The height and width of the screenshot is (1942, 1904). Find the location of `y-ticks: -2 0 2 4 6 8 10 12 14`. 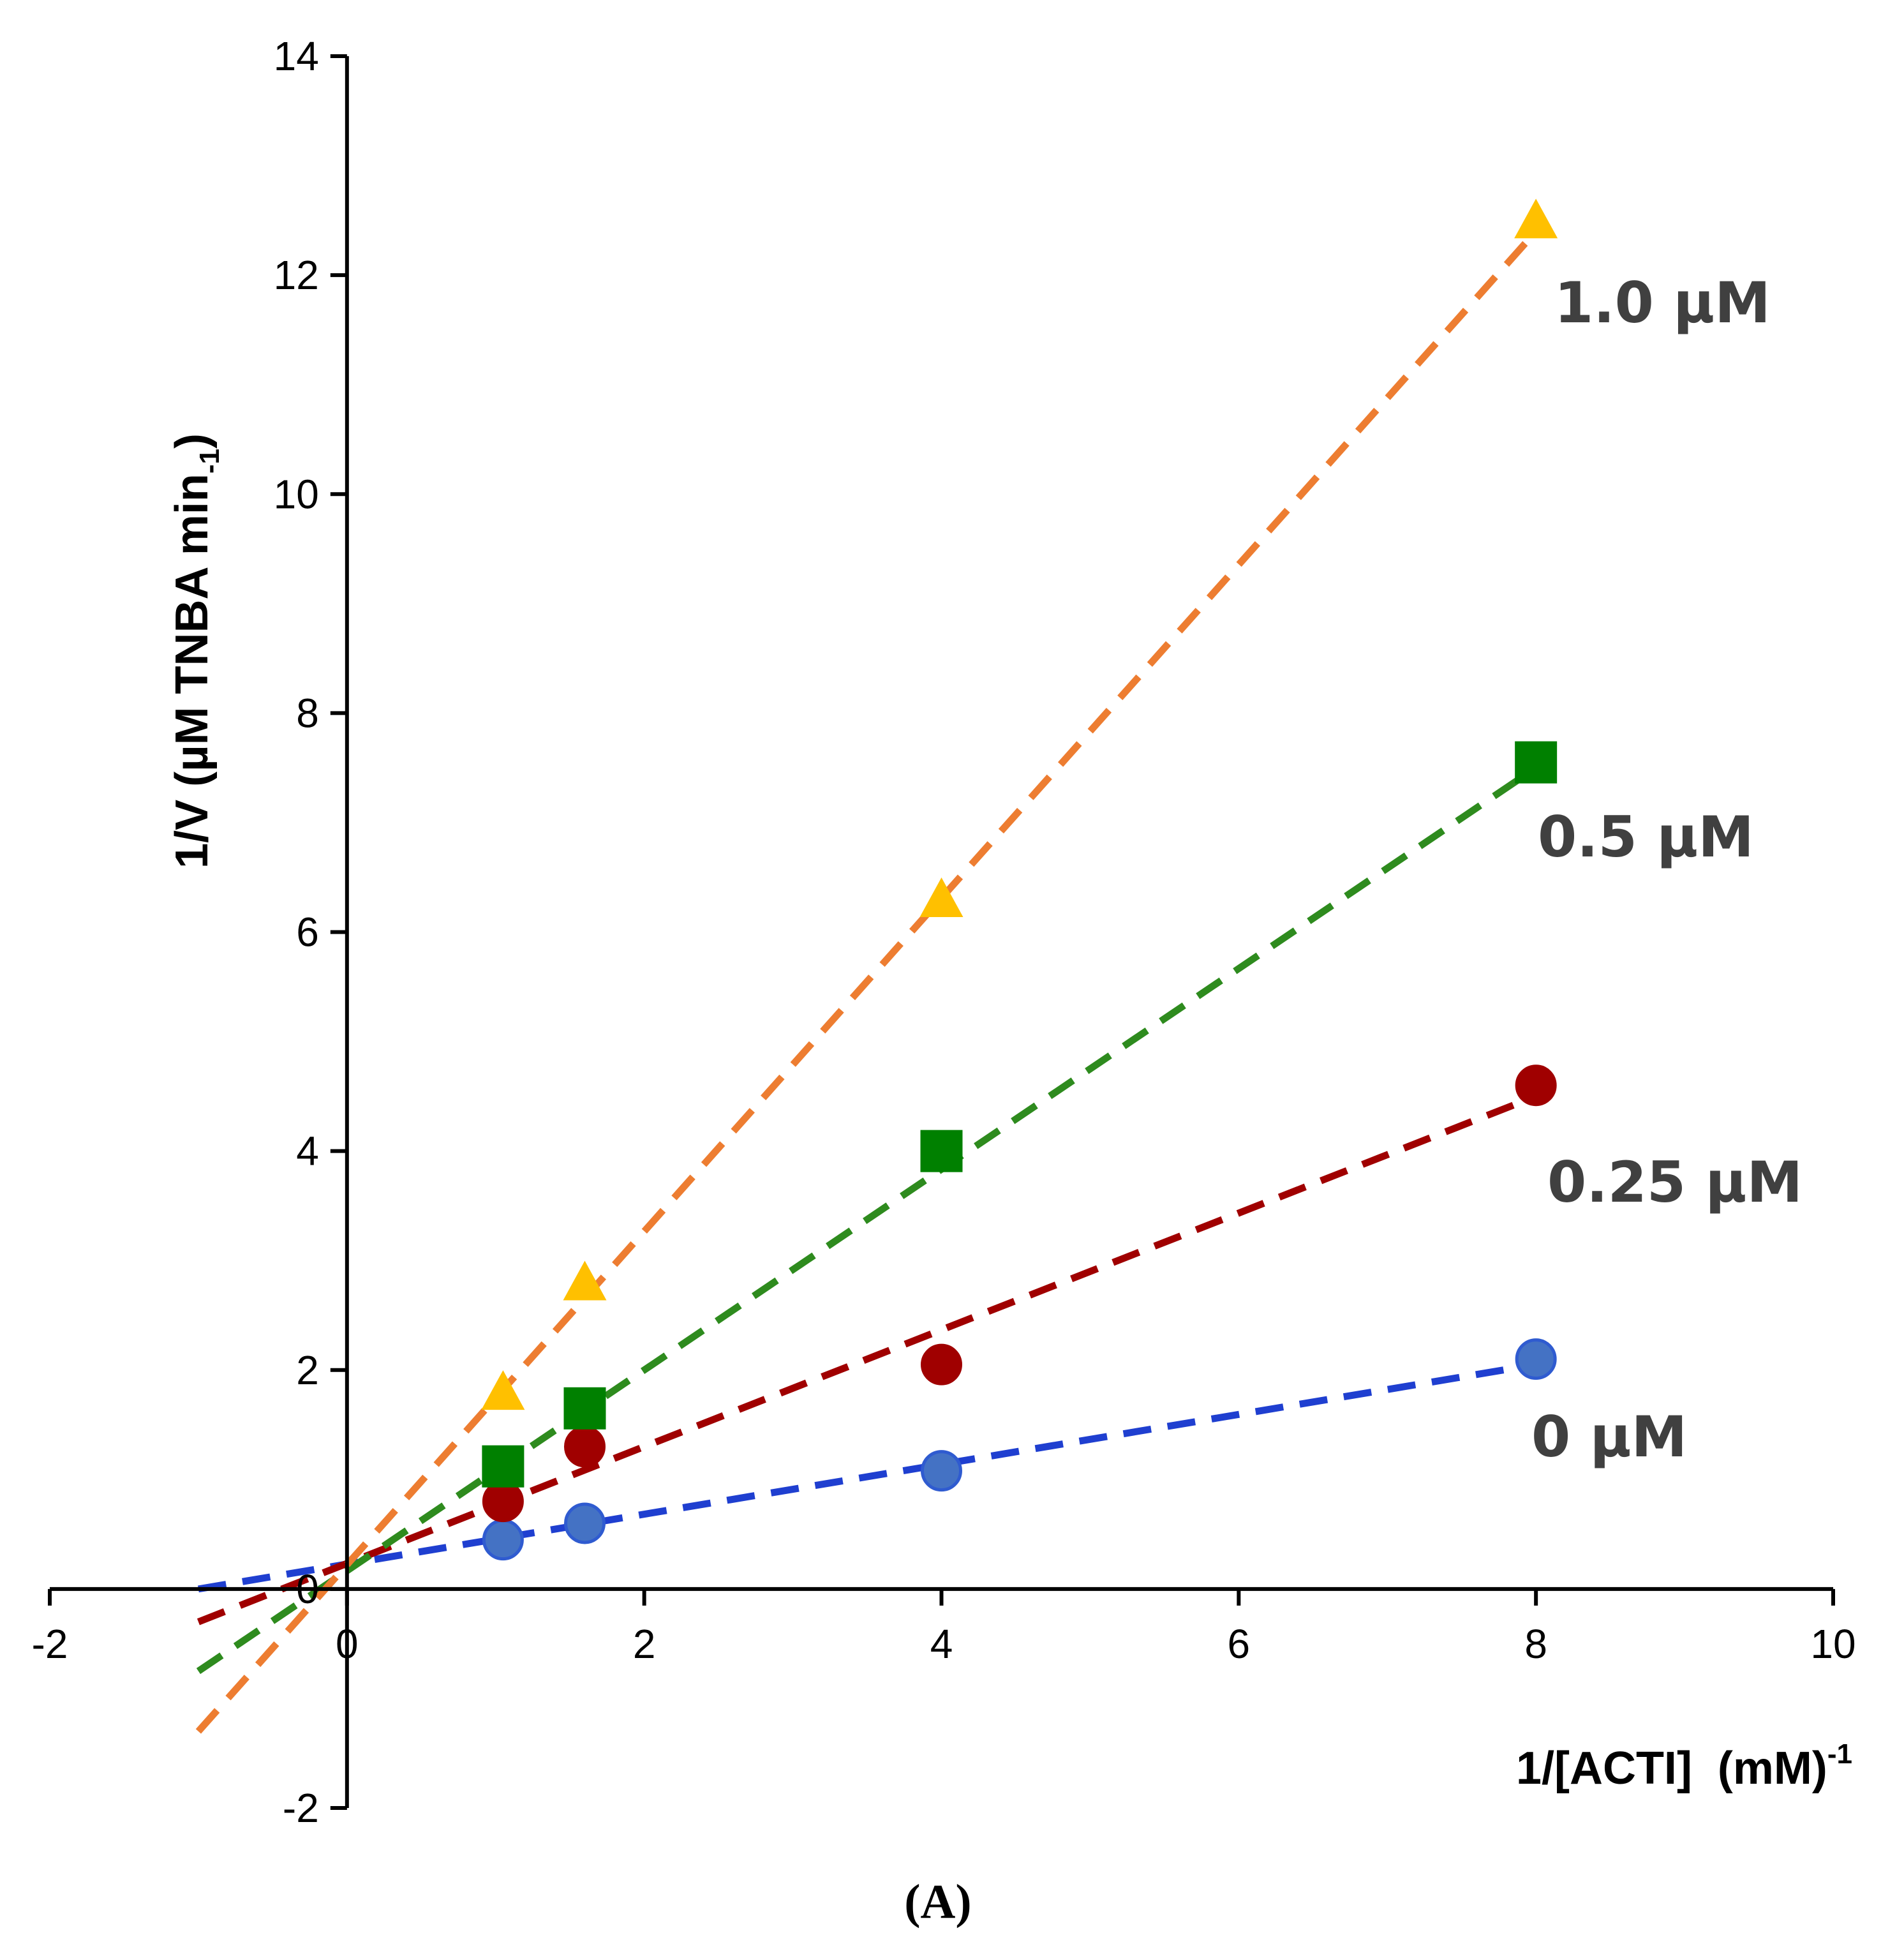

y-ticks: -2 0 2 4 6 8 10 12 14 is located at coordinates (310, 932).